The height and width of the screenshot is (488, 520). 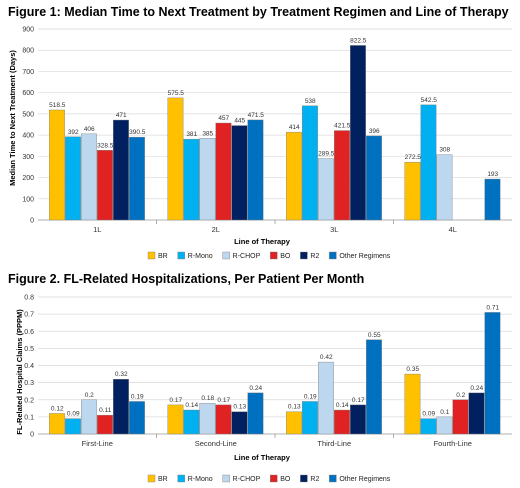 I want to click on figure-1-legend-swatch-r2, so click(x=304, y=255).